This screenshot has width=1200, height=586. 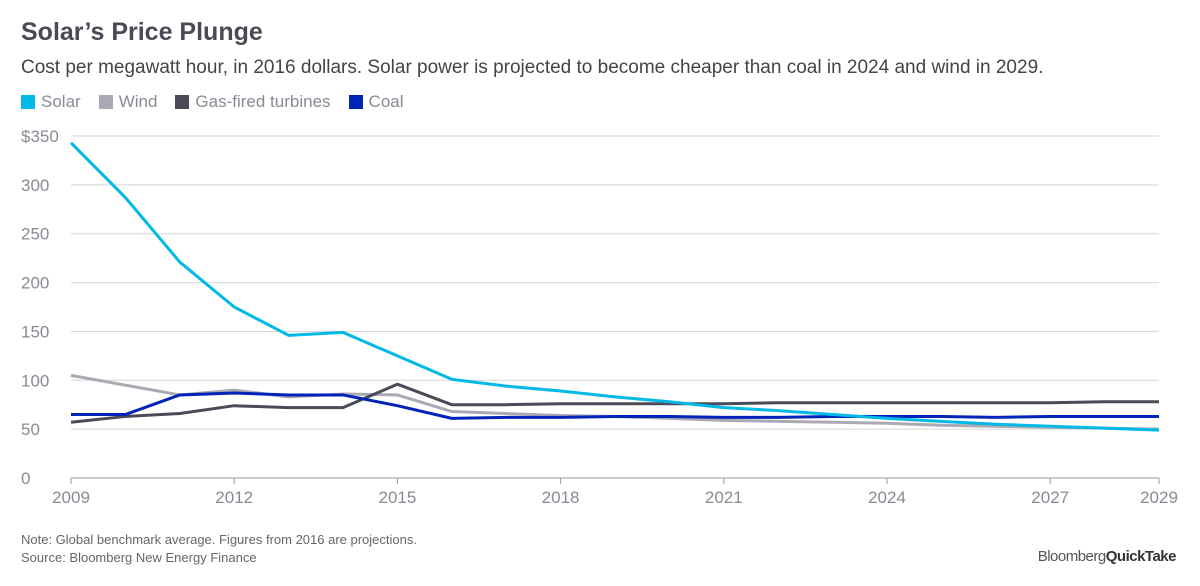 What do you see at coordinates (35, 380) in the screenshot?
I see `y-tick-label: 100` at bounding box center [35, 380].